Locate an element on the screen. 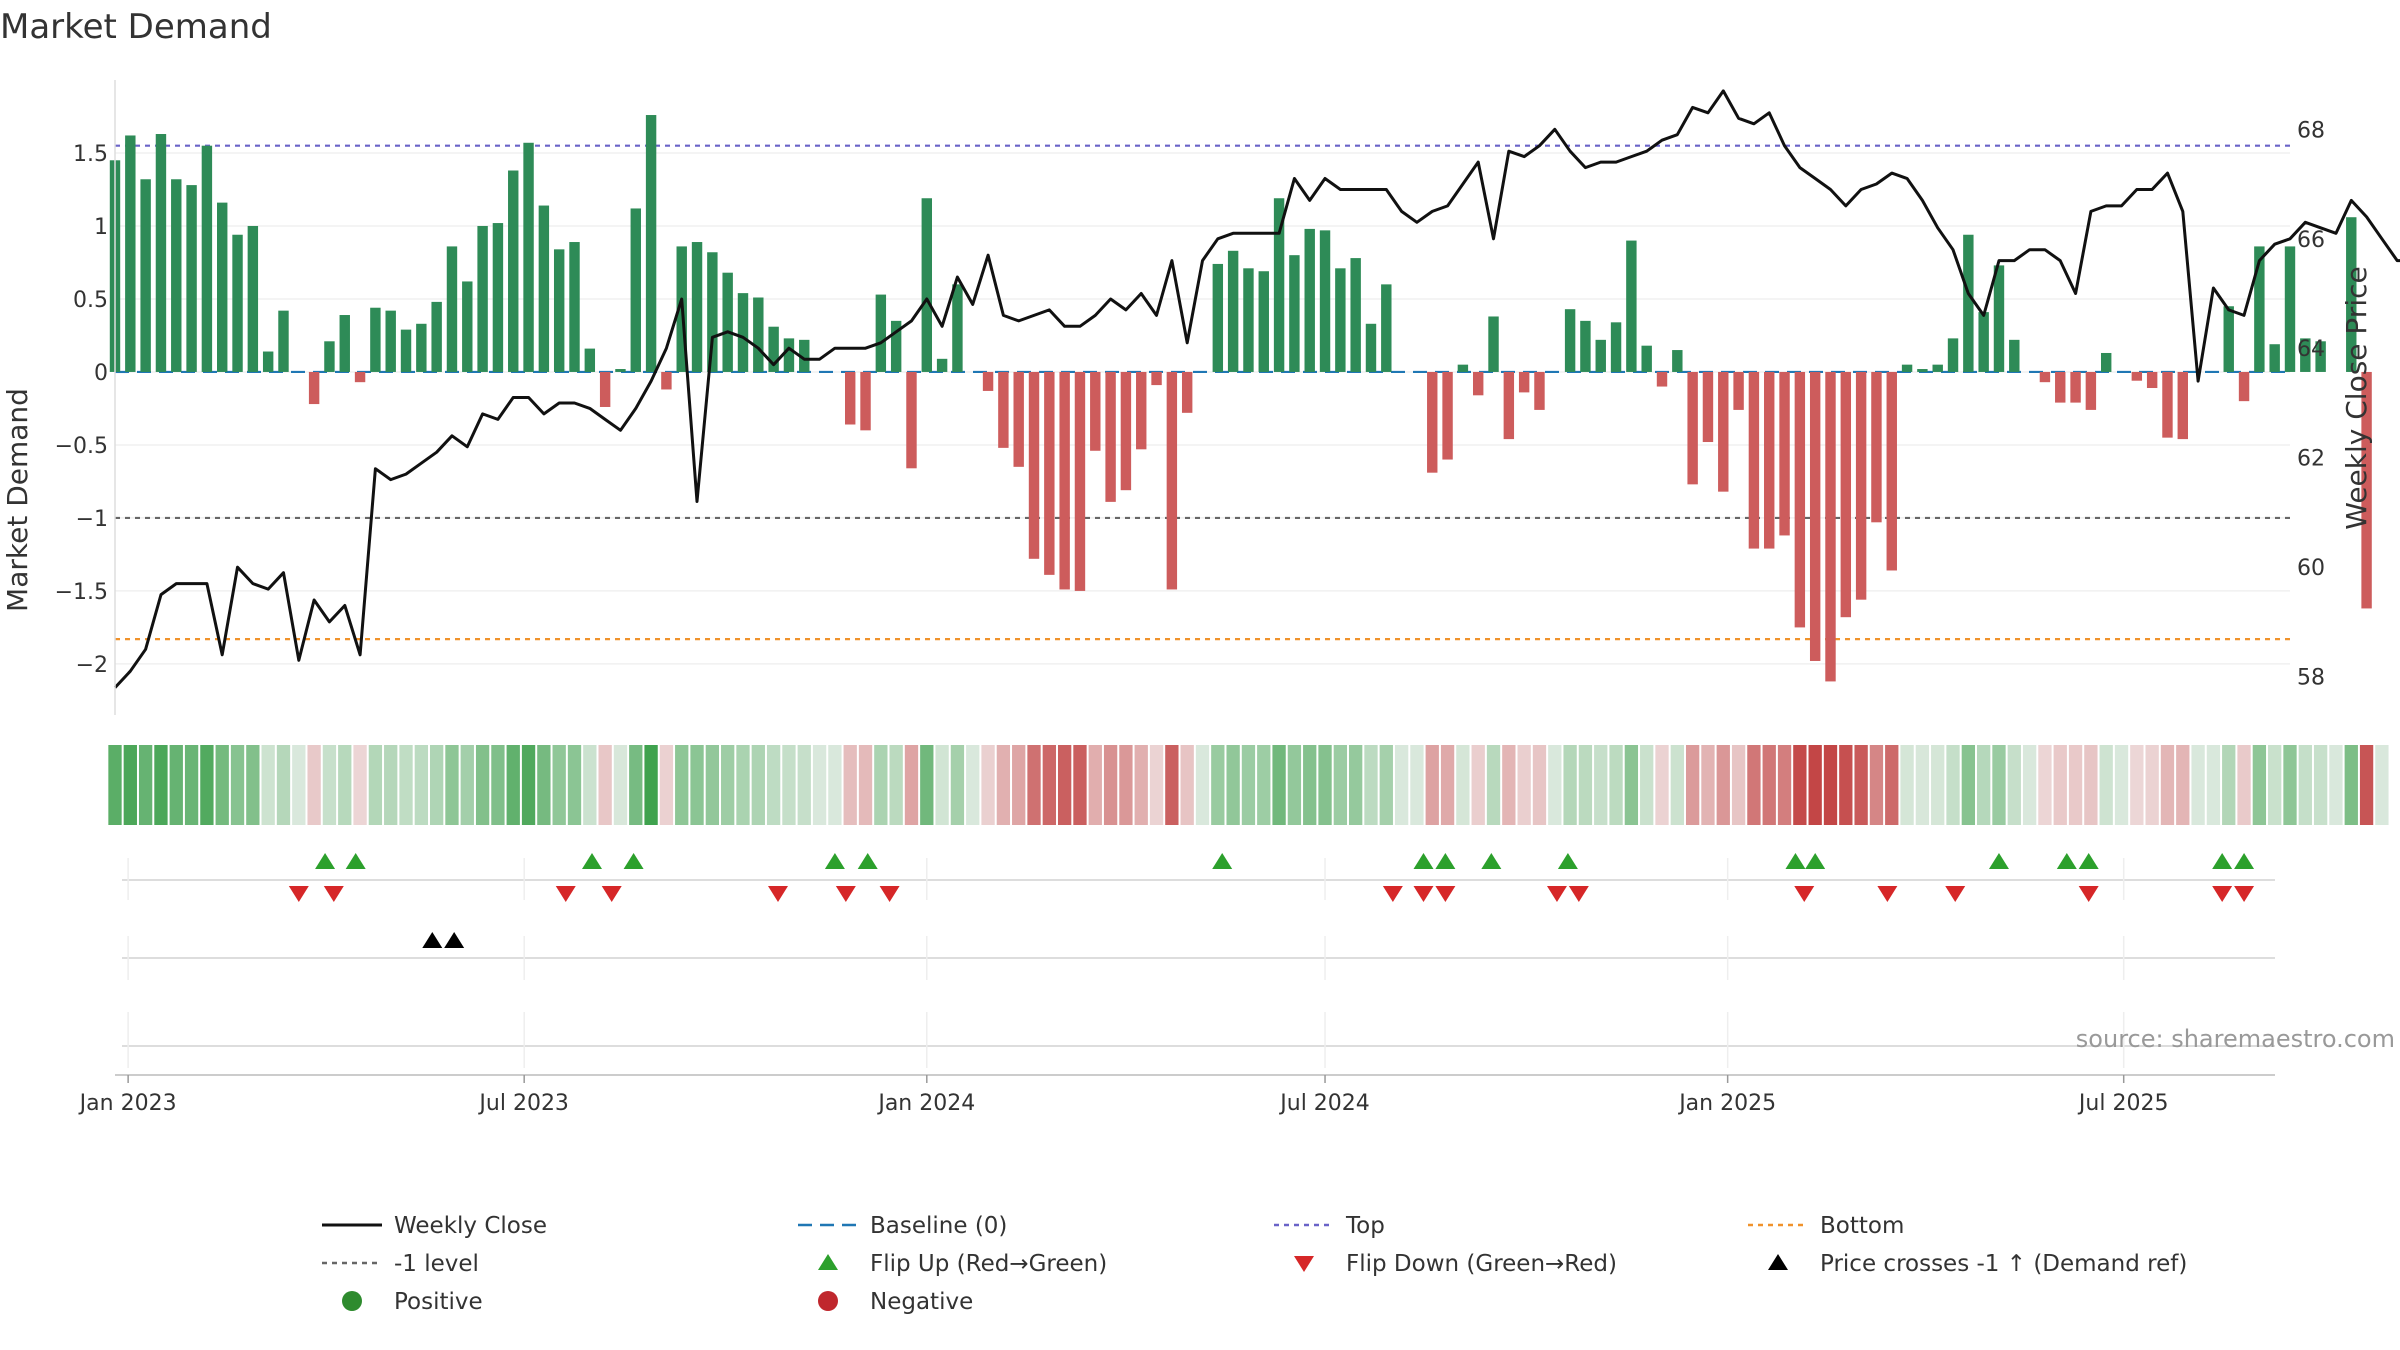 The height and width of the screenshot is (1350, 2400). price-cross-marker is located at coordinates (454, 940).